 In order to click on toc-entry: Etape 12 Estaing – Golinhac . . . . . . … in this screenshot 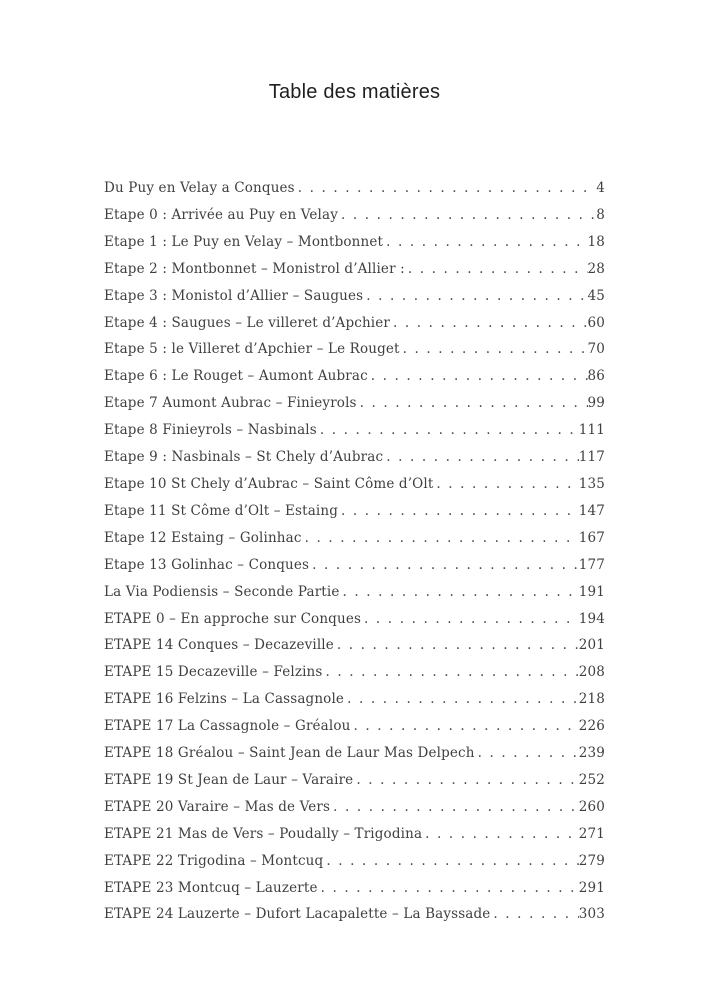, I will do `click(354, 538)`.